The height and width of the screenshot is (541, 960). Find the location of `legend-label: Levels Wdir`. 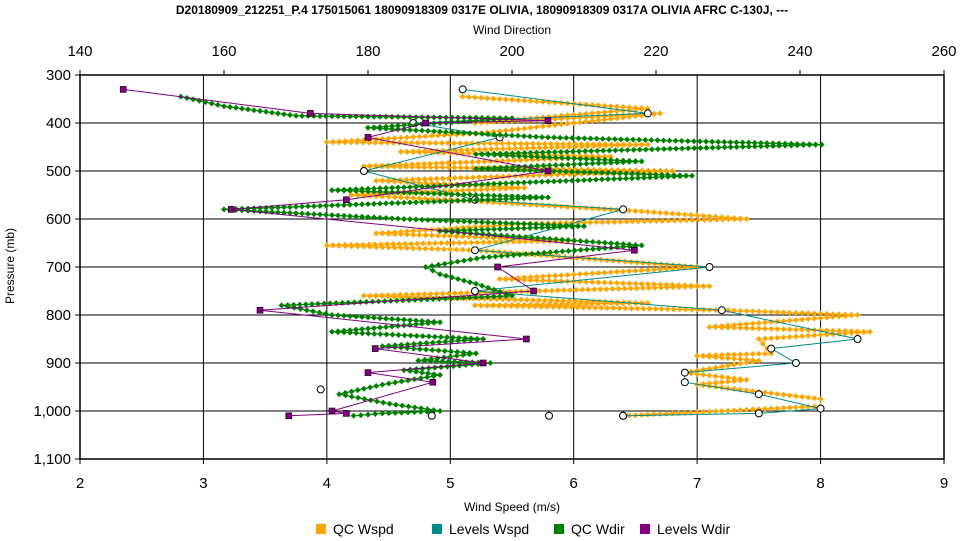

legend-label: Levels Wdir is located at coordinates (693, 529).